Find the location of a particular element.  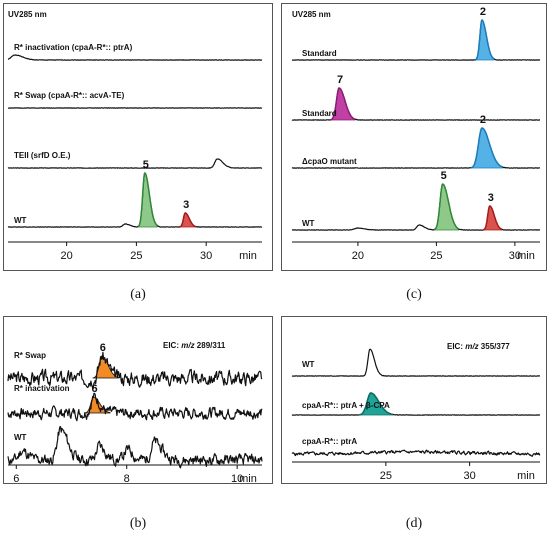

chart-header-part: 355/377 is located at coordinates (495, 346).